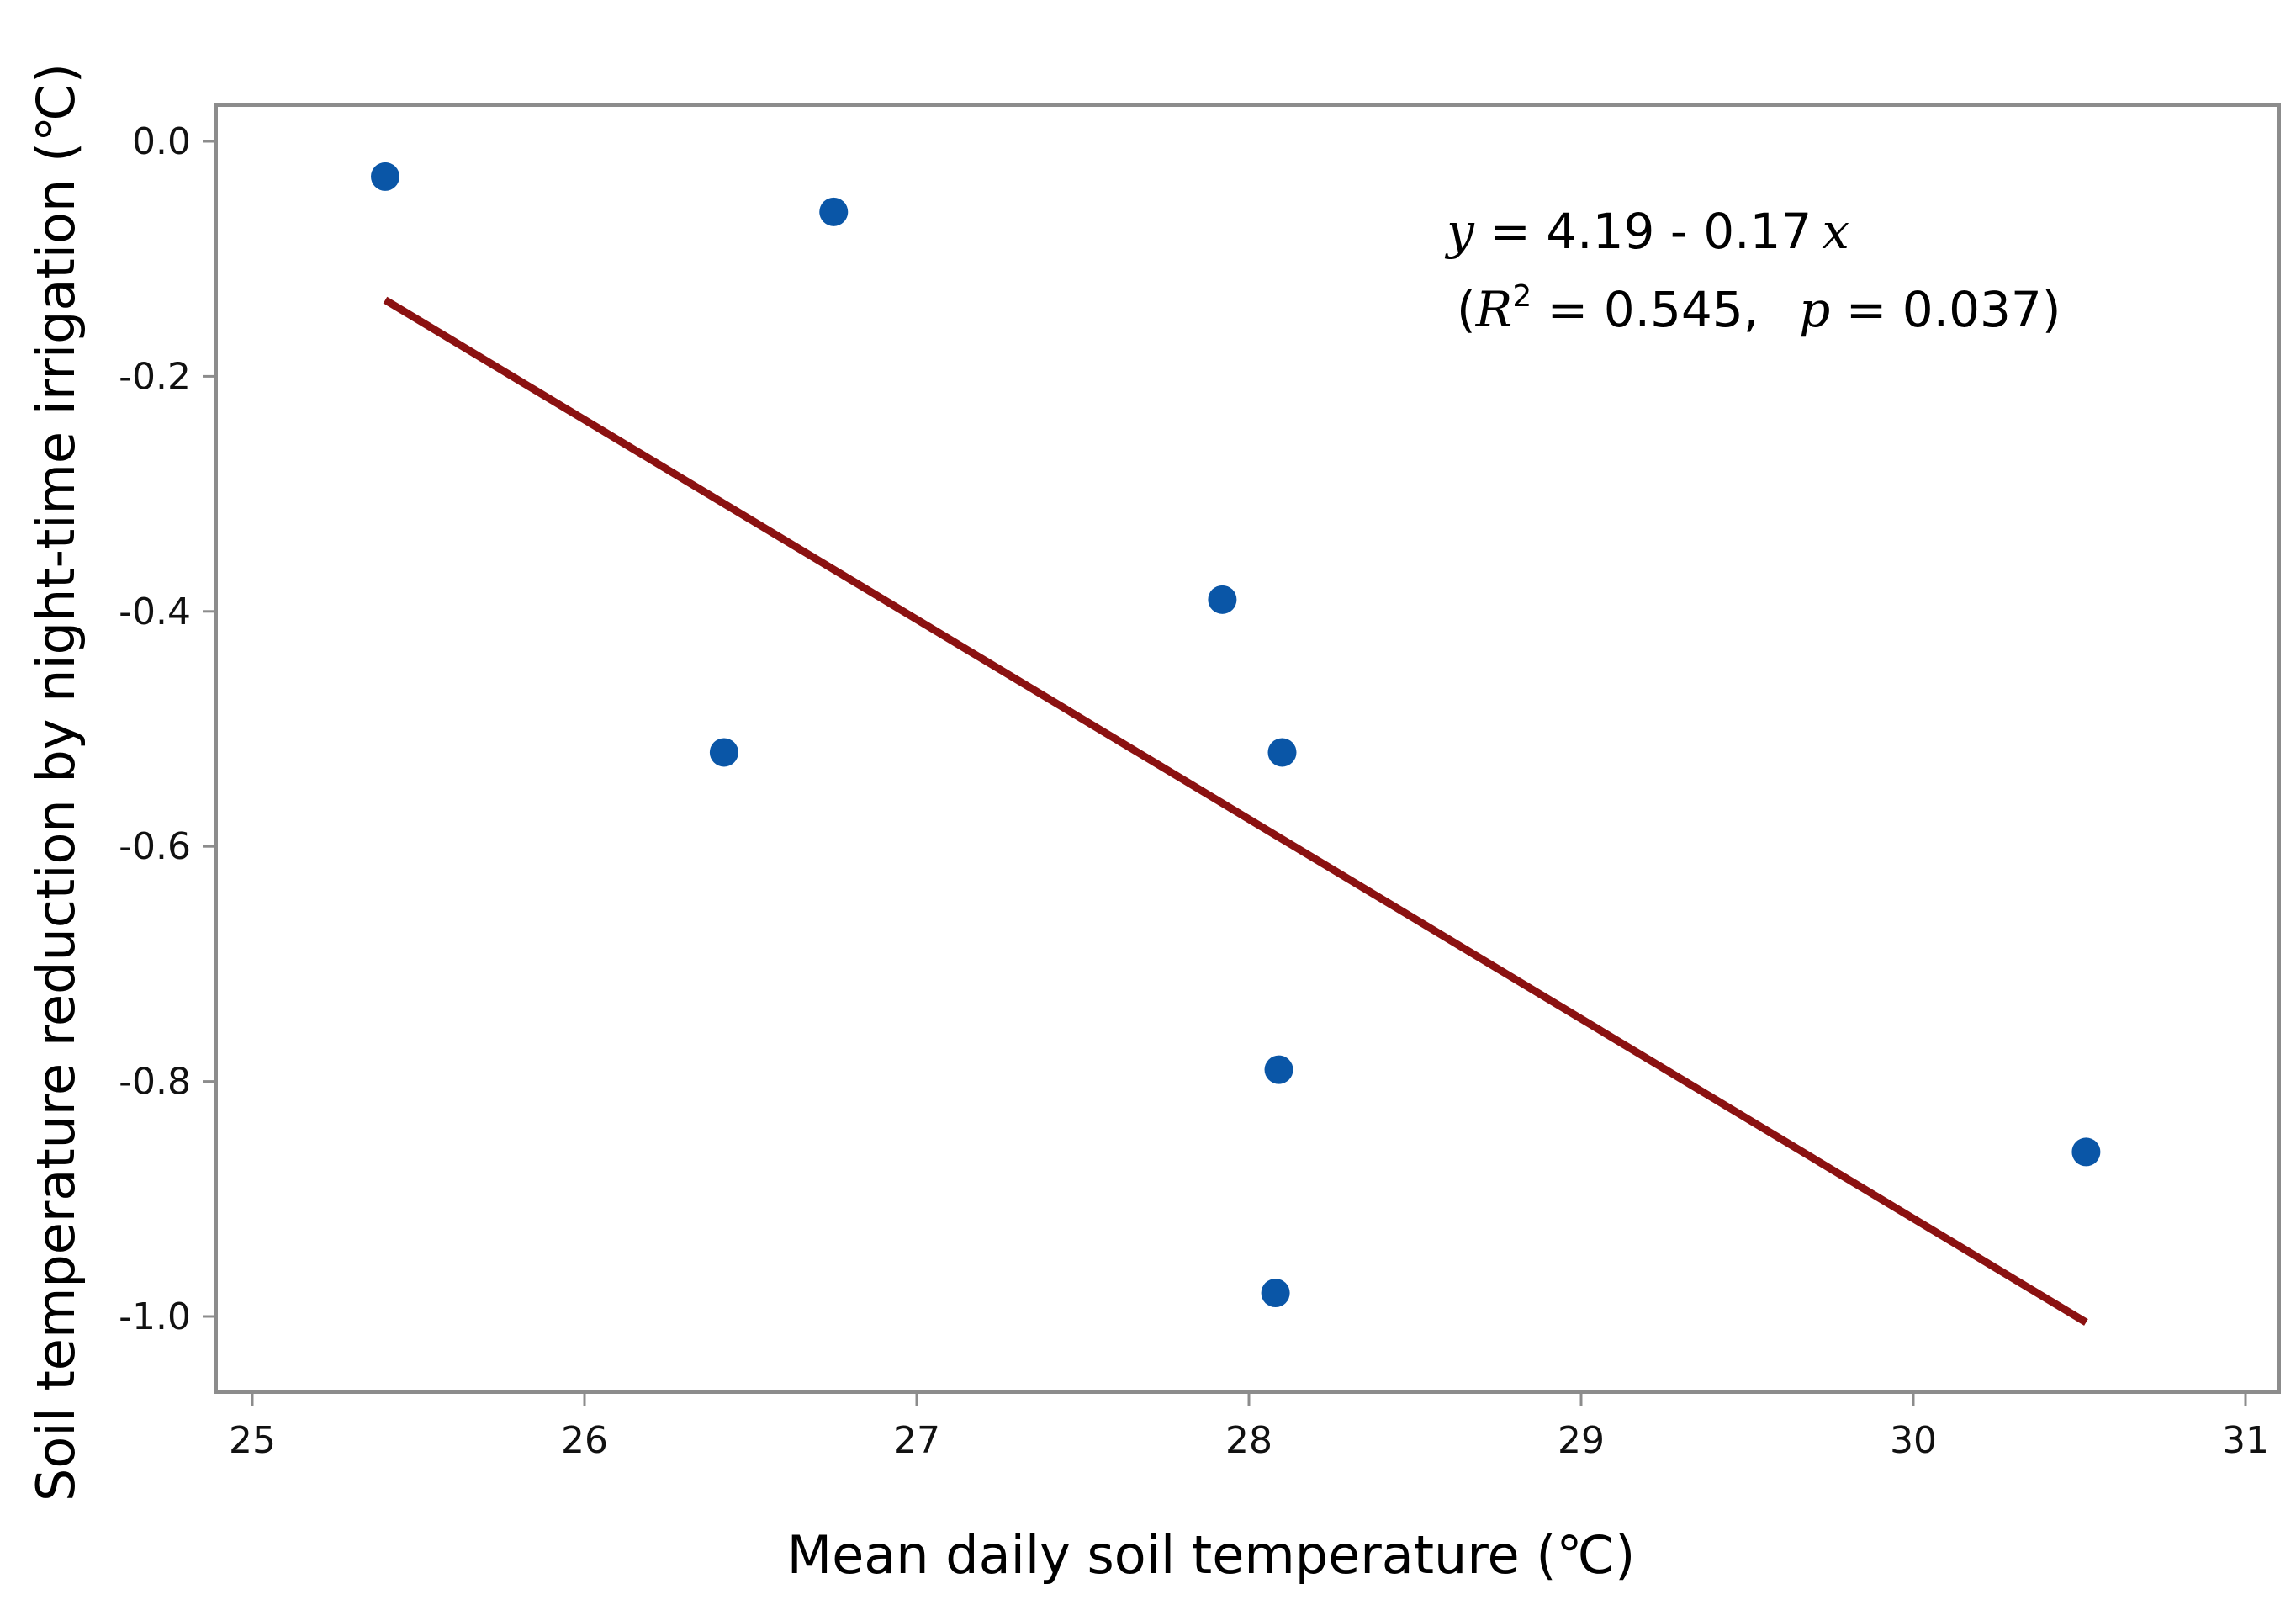 The image size is (2296, 1605). I want to click on y-tick-label: -0.8, so click(155, 1082).